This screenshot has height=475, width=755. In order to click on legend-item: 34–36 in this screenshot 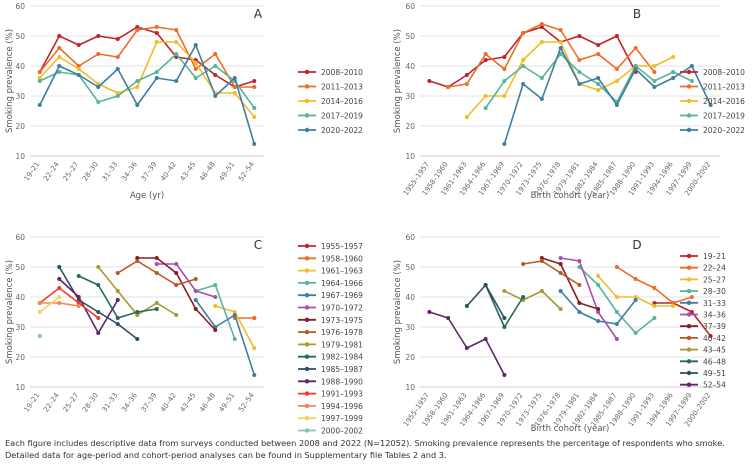, I will do `click(703, 315)`.